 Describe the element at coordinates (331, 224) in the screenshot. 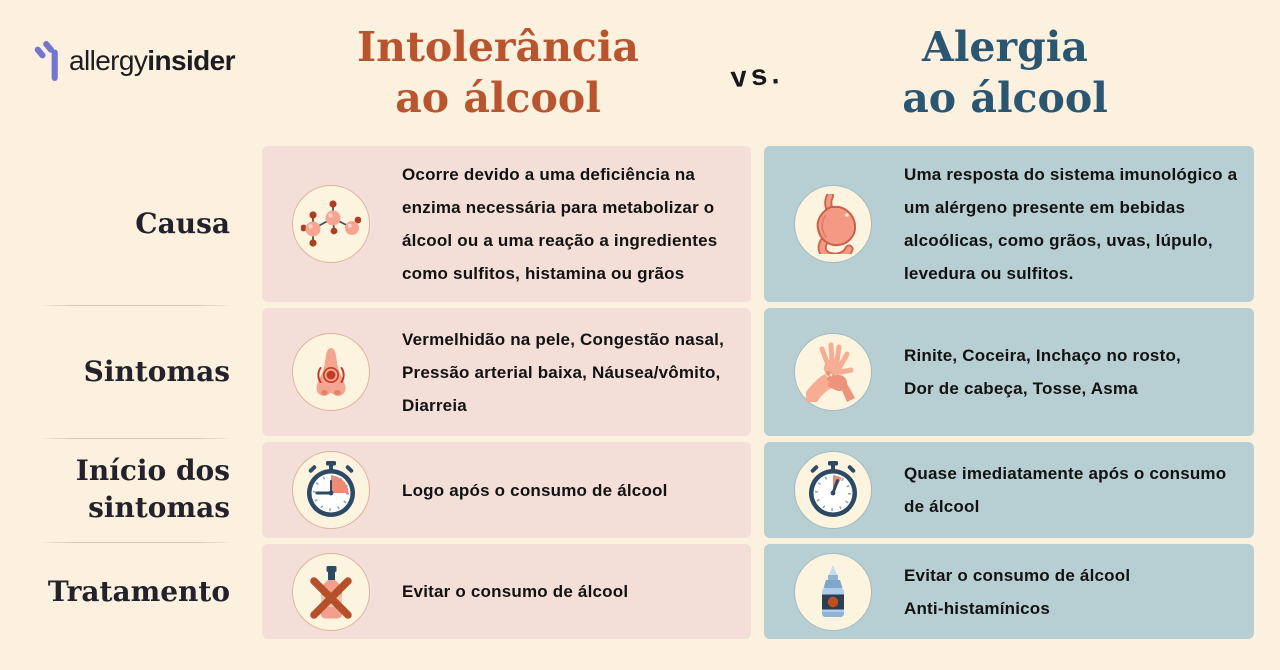

I see `molecule-icon` at that location.